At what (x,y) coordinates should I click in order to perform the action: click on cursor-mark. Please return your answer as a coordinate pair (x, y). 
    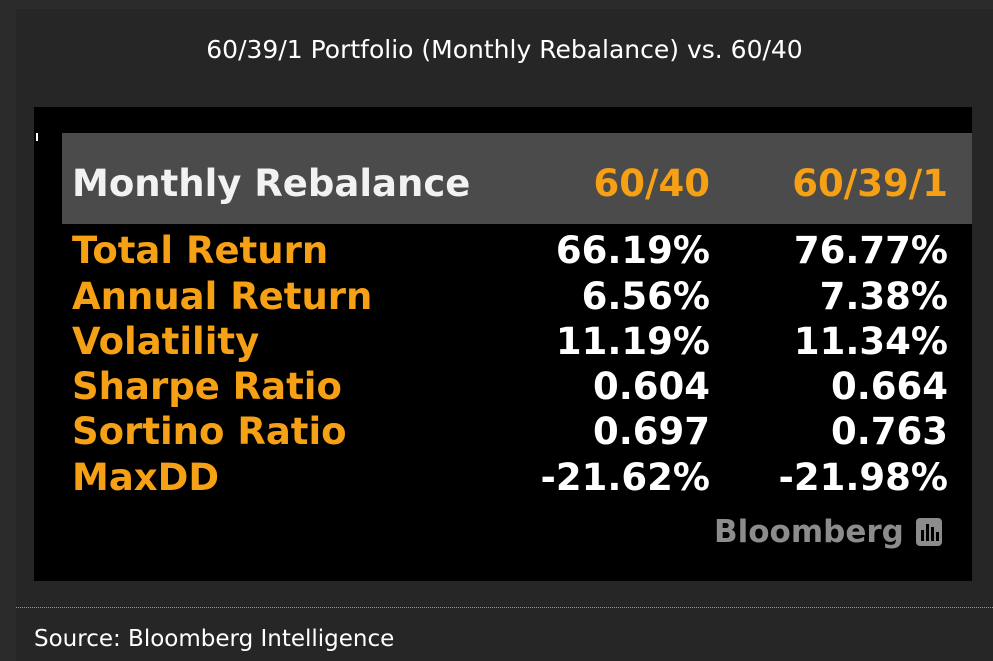
    Looking at the image, I should click on (37, 137).